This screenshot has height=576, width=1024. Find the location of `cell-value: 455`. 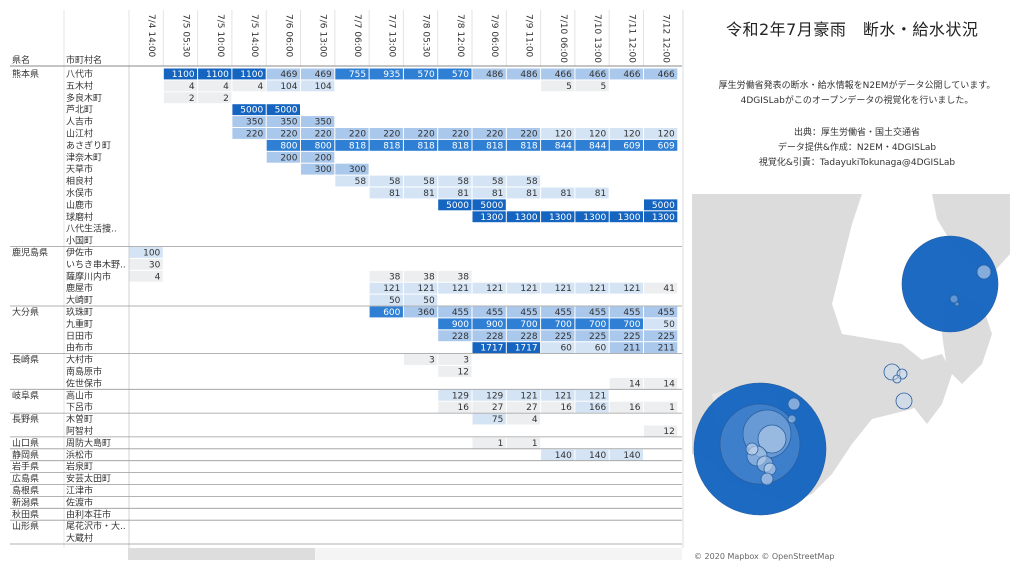

cell-value: 455 is located at coordinates (597, 313).